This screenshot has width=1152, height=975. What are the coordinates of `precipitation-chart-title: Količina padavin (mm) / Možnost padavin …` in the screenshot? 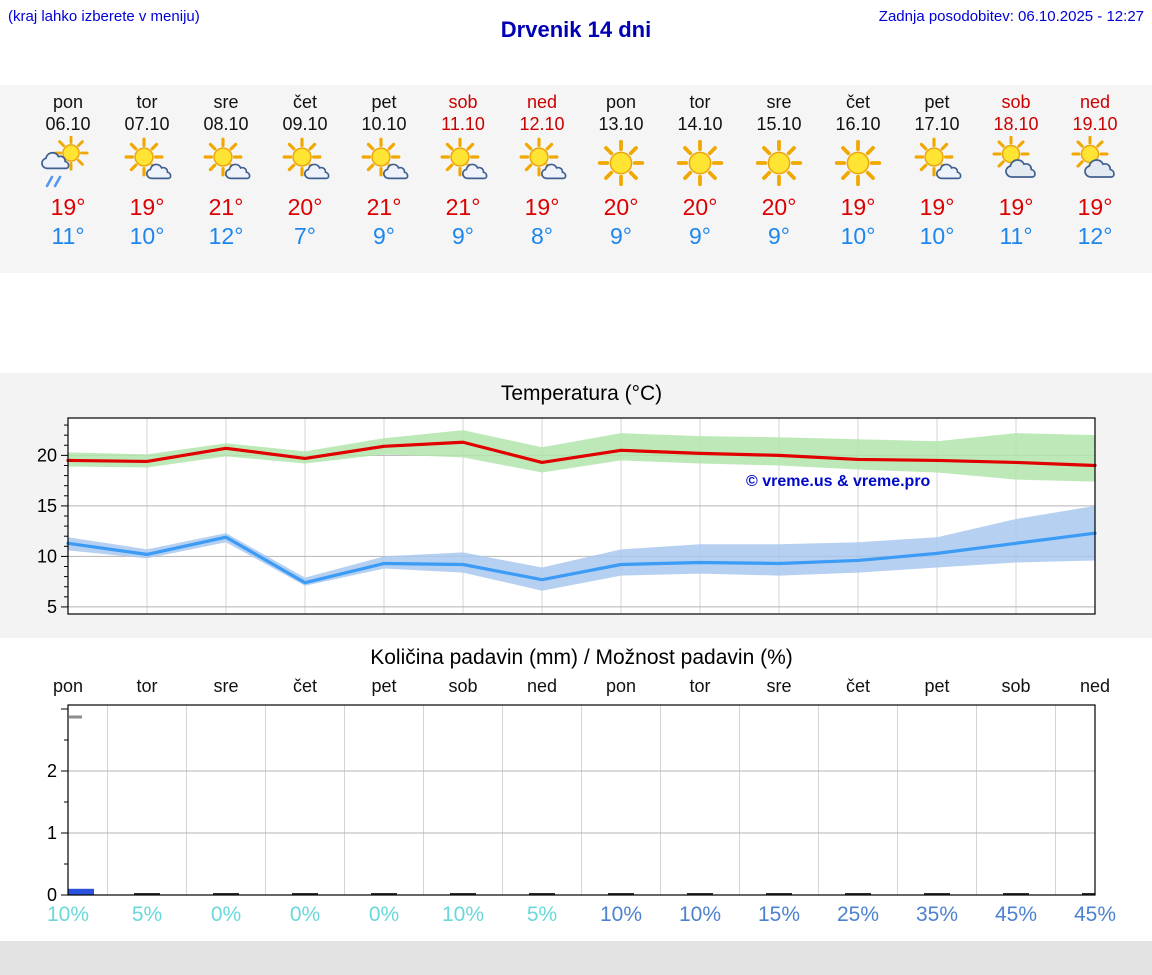 It's located at (581, 657).